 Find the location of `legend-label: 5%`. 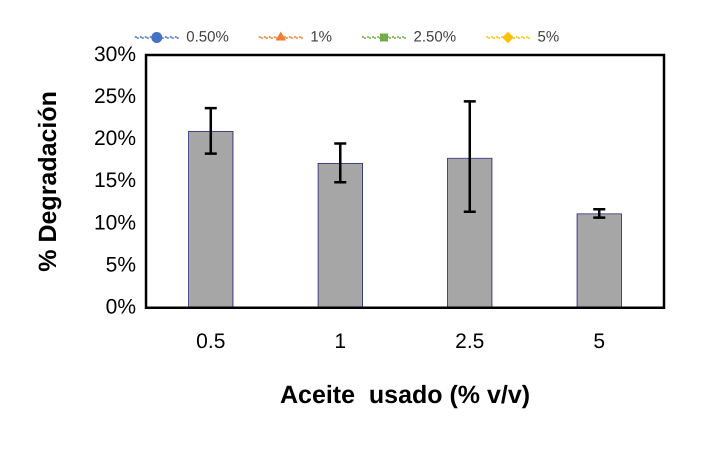

legend-label: 5% is located at coordinates (549, 37).